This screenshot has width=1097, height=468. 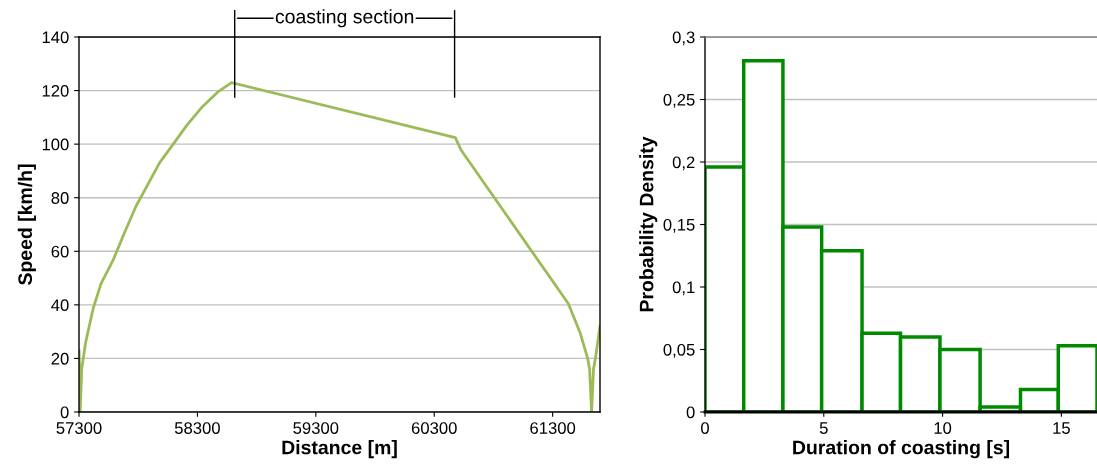 What do you see at coordinates (55, 144) in the screenshot?
I see `y-tick-label: 100` at bounding box center [55, 144].